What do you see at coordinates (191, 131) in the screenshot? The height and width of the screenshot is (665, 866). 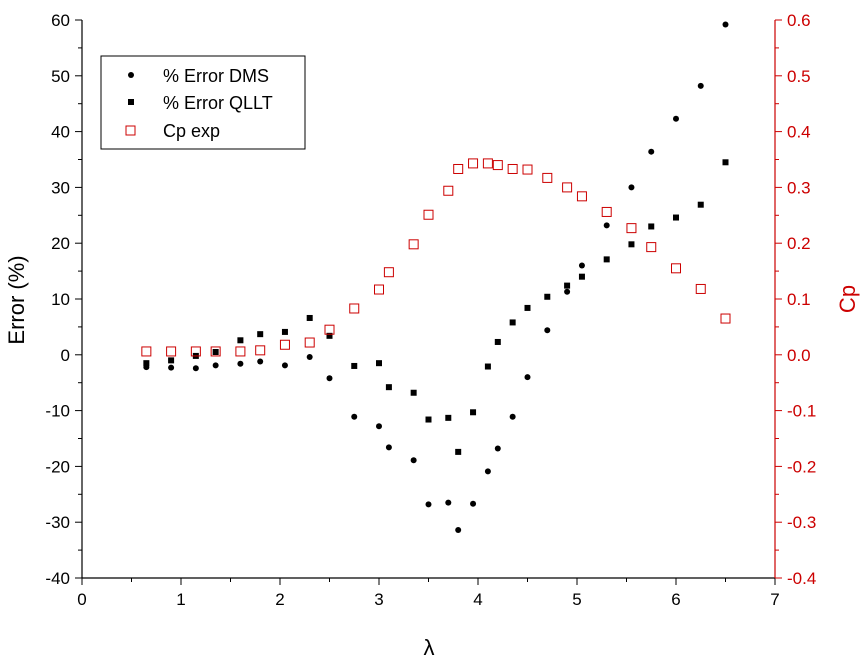 I see `legend-label-cp: Cp exp` at bounding box center [191, 131].